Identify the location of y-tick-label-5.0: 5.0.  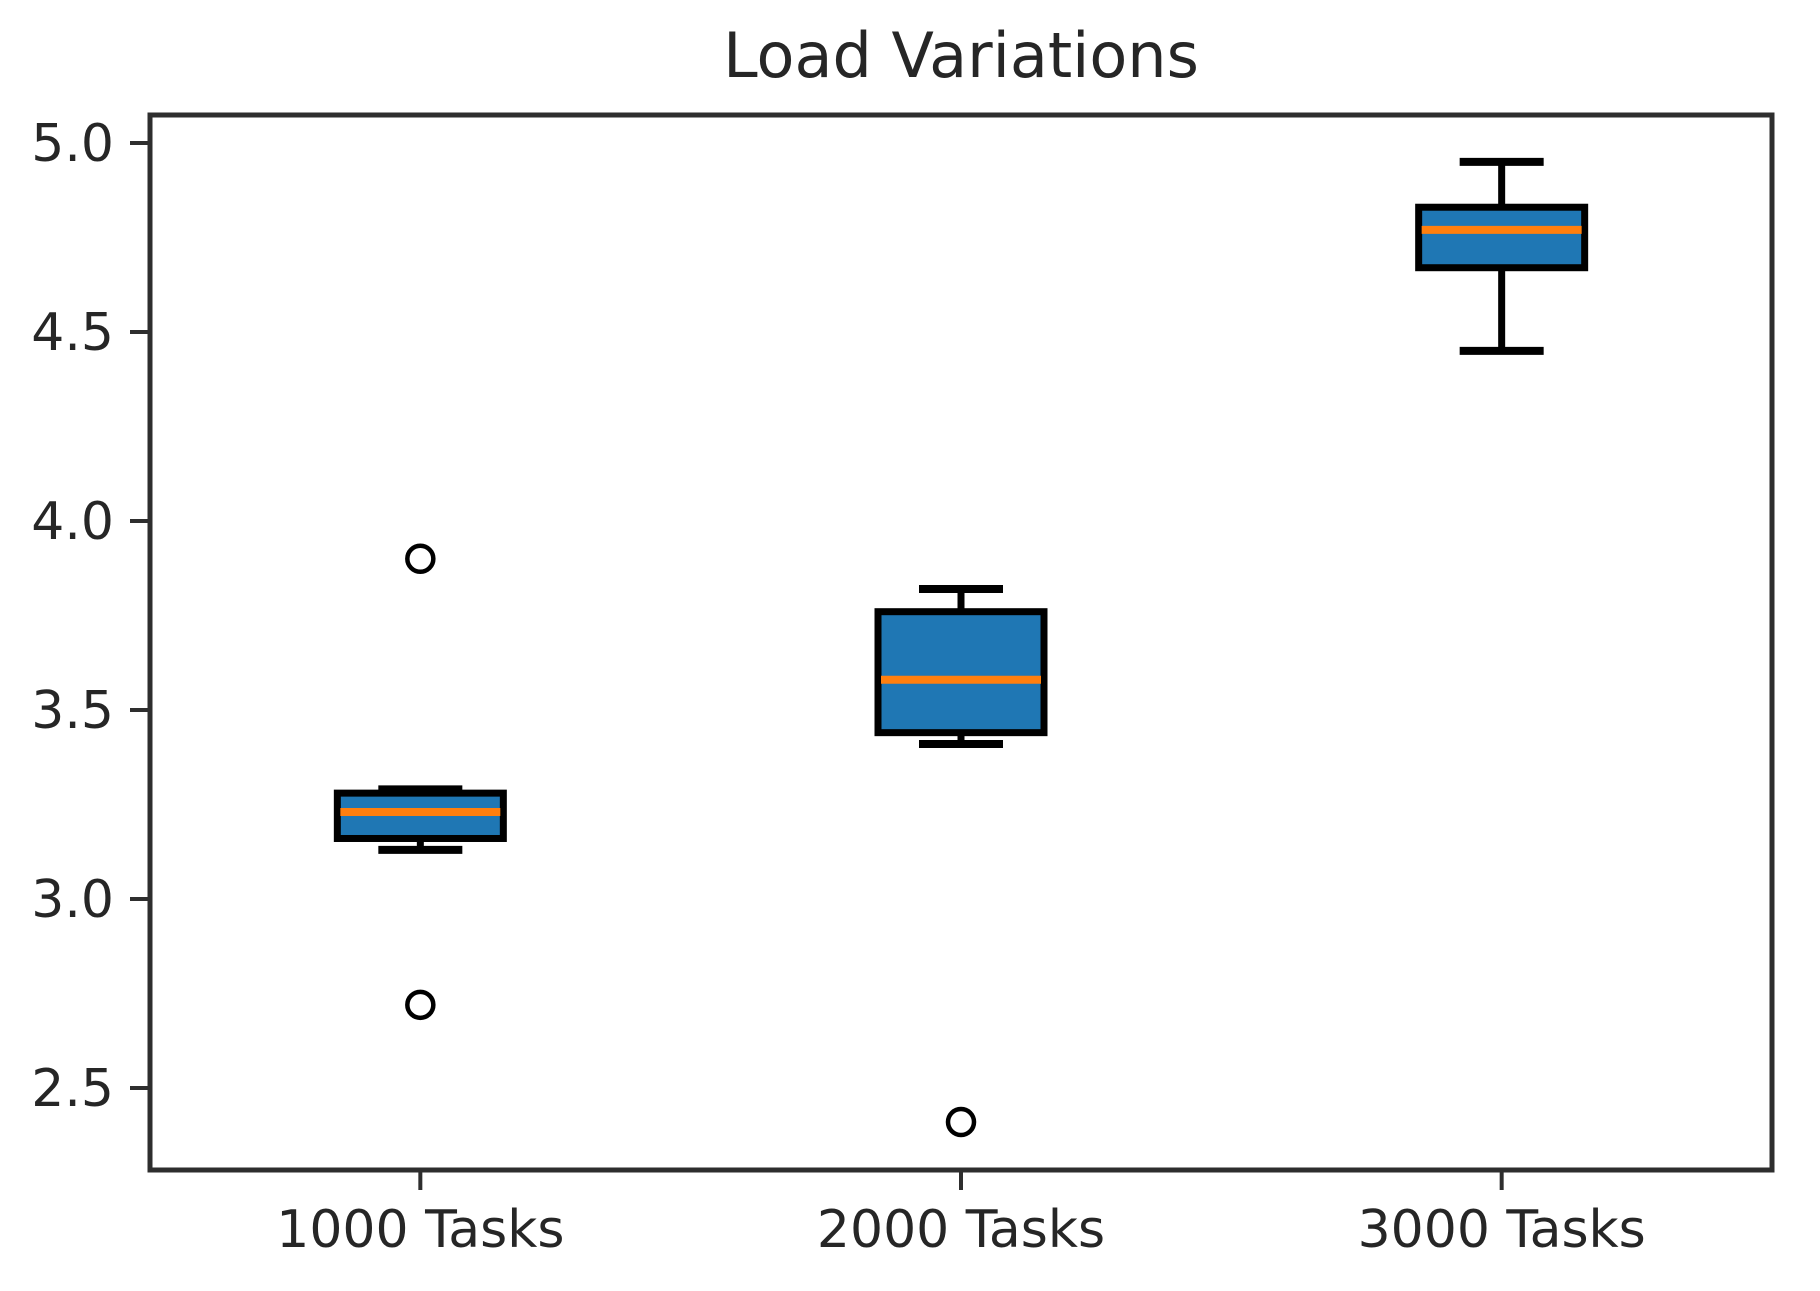
(72, 144).